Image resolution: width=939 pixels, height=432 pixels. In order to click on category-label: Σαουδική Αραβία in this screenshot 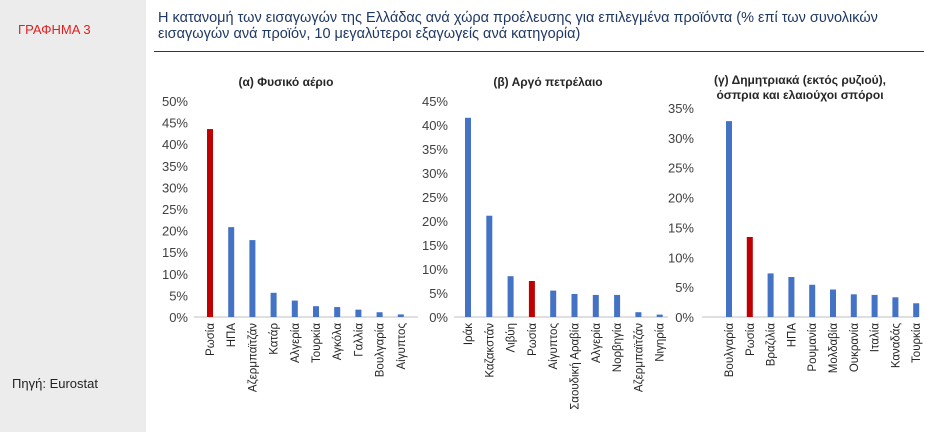, I will do `click(576, 366)`.